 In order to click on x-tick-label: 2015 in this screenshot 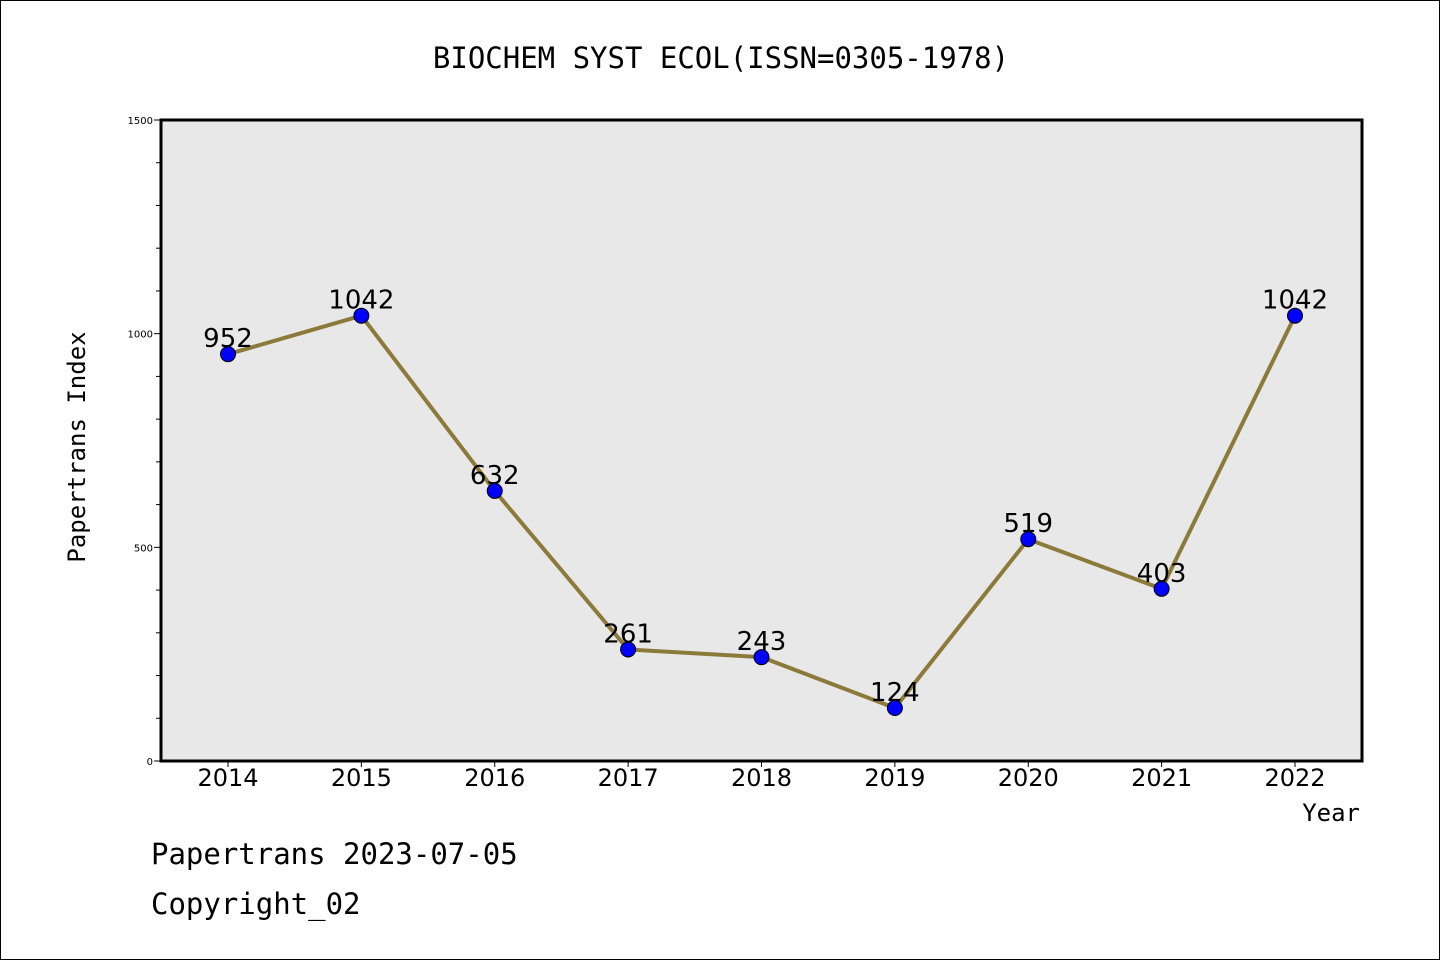, I will do `click(361, 778)`.